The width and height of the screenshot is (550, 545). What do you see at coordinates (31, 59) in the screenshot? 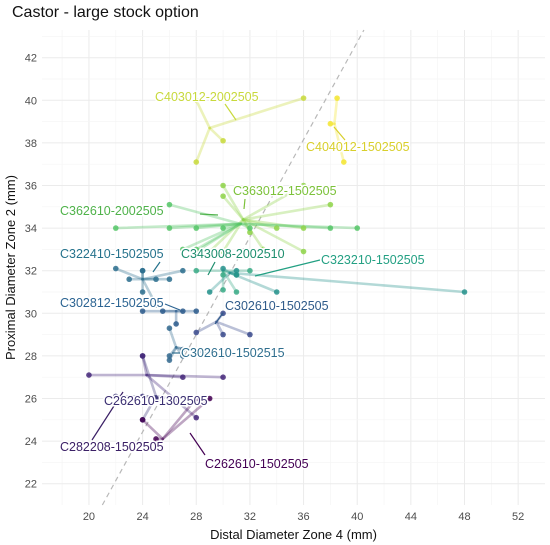
I see `y-tick-label: 42` at bounding box center [31, 59].